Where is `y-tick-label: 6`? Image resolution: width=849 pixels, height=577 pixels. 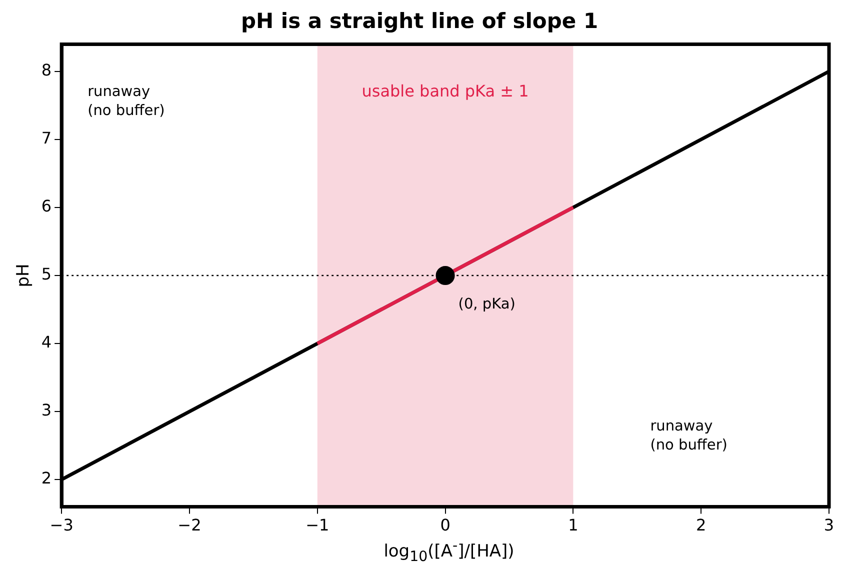
y-tick-label: 6 is located at coordinates (46, 206).